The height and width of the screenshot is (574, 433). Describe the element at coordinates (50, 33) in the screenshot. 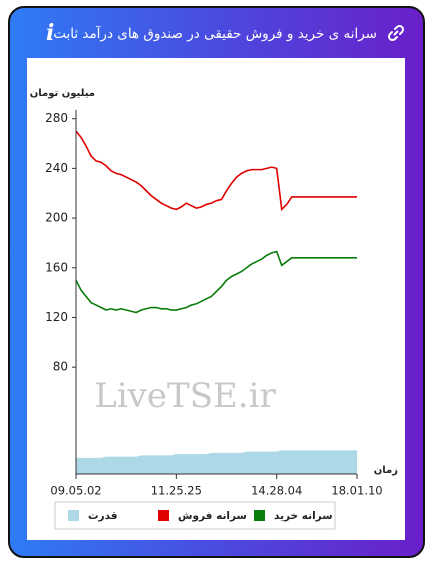

I see `info-icon: i` at that location.